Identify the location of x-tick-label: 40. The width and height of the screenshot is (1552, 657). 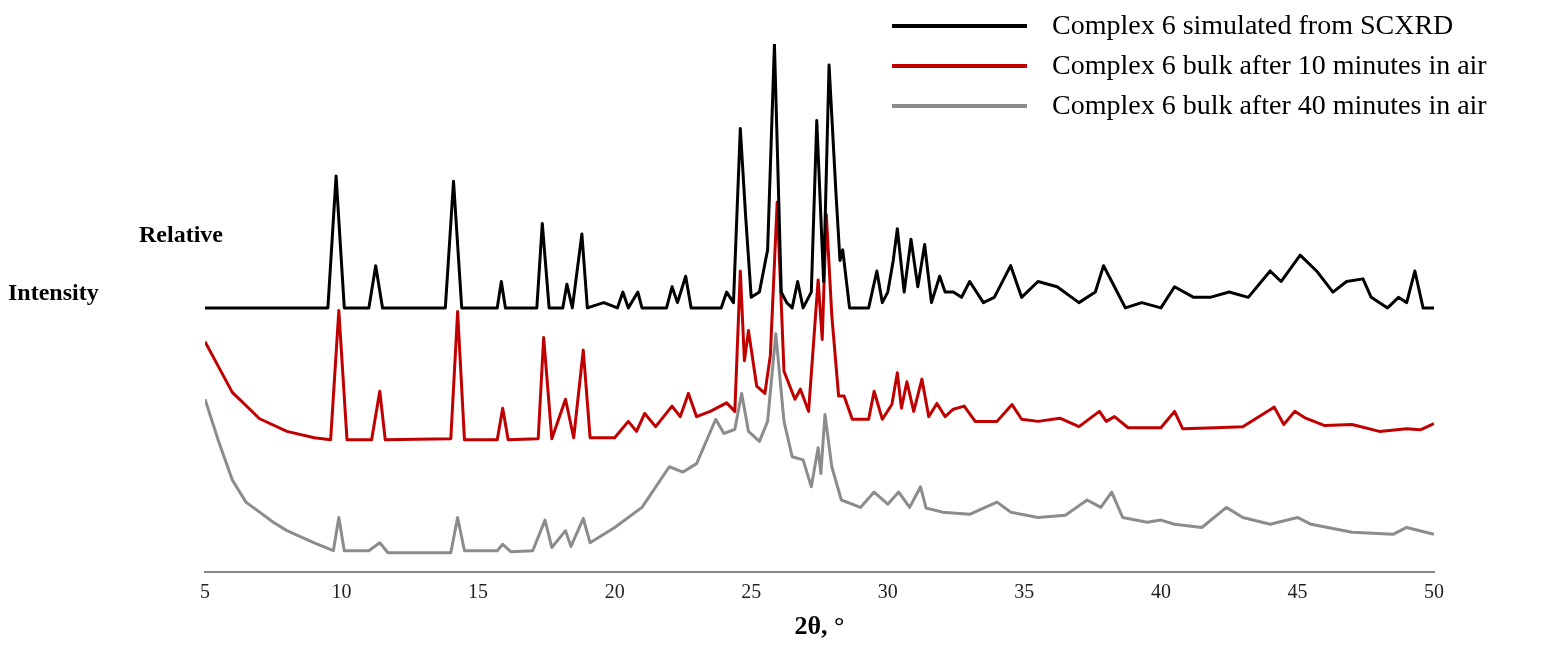
(1160, 591).